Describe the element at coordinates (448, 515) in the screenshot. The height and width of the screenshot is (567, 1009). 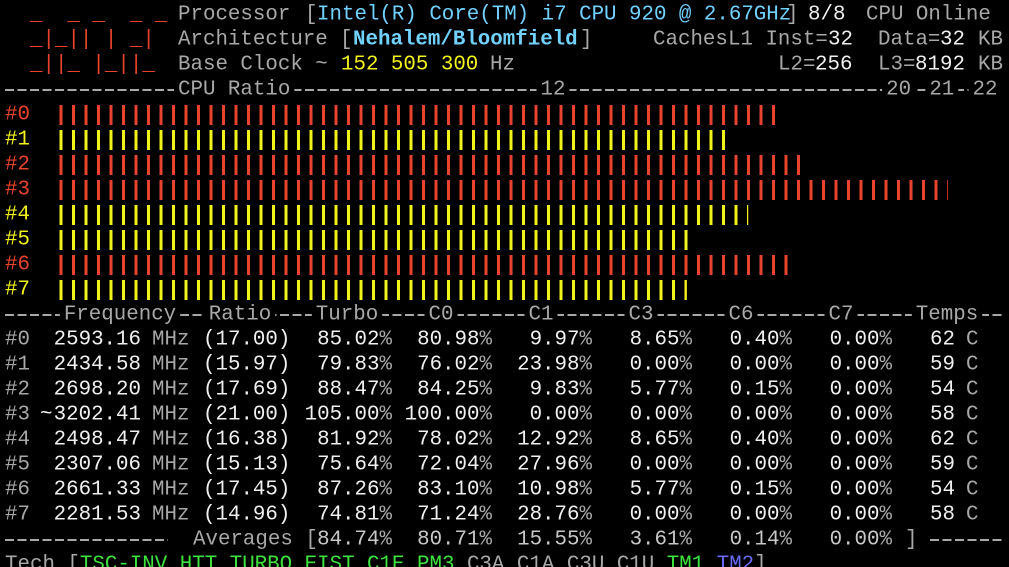
I see `c0-value: 71.24` at that location.